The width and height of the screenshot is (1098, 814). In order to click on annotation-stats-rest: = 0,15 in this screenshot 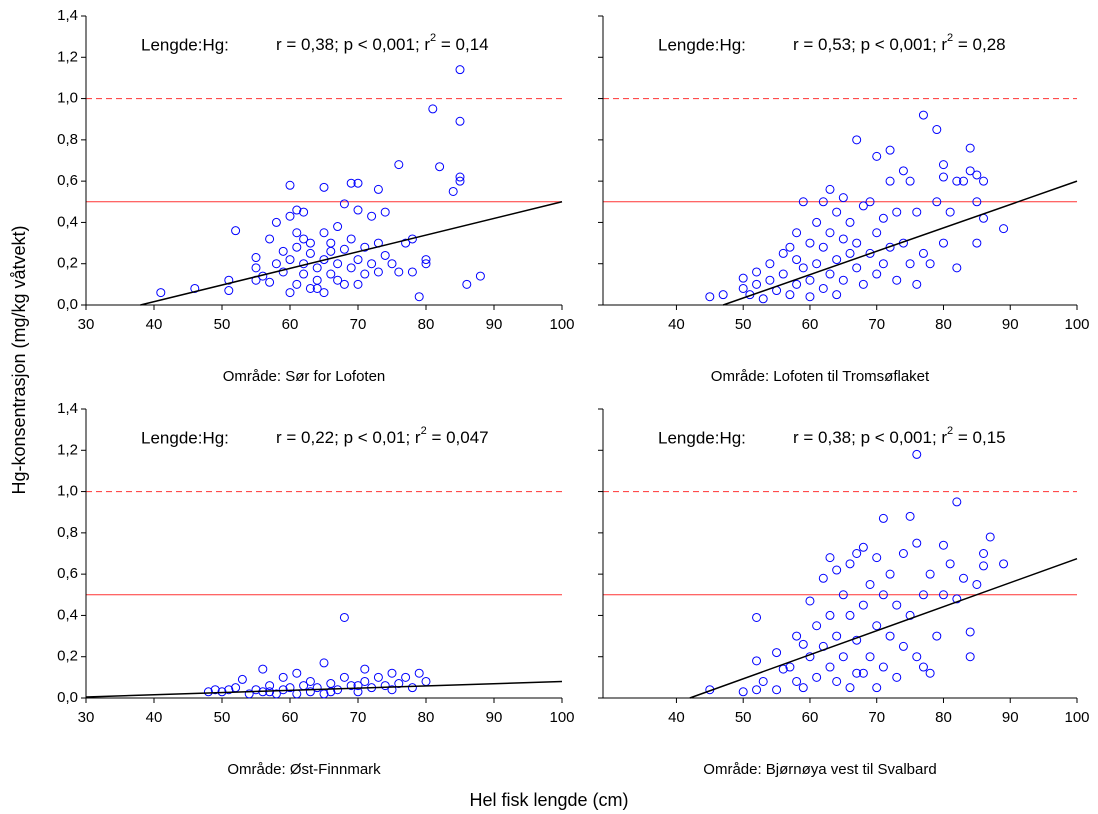, I will do `click(979, 437)`.